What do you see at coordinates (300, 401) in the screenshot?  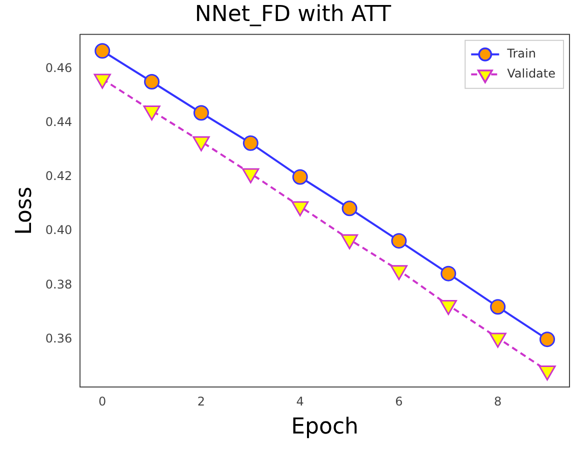 I see `x-tick-label: 4` at bounding box center [300, 401].